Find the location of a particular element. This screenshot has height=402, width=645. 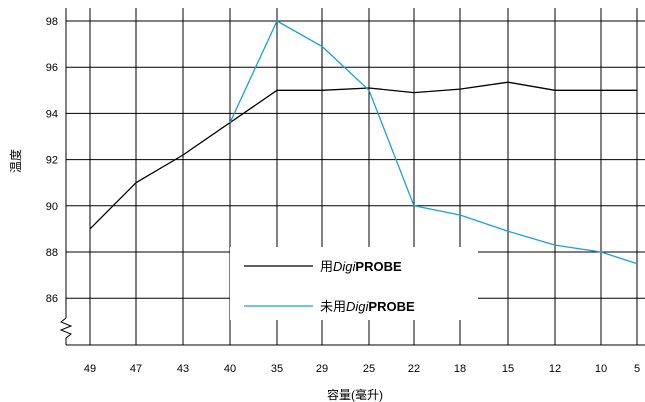

y-axis-tick-labels: 86 88 90 92 94 96 98 is located at coordinates (52, 160).